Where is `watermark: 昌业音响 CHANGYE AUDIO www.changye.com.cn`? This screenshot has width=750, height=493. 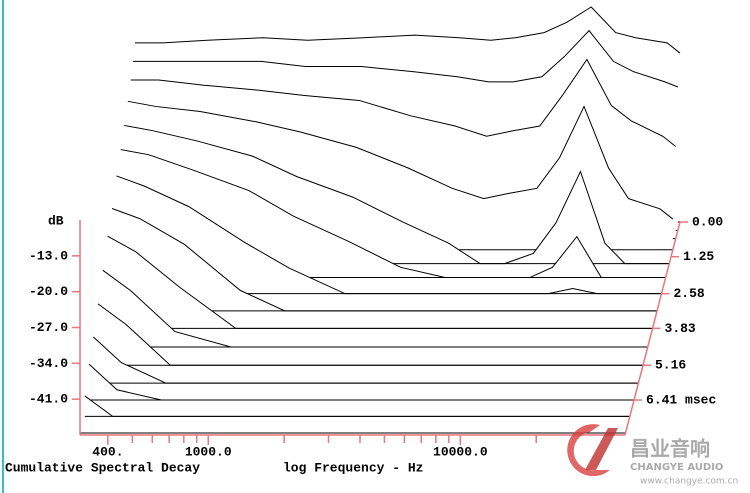 watermark: 昌业音响 CHANGYE AUDIO www.changye.com.cn is located at coordinates (652, 455).